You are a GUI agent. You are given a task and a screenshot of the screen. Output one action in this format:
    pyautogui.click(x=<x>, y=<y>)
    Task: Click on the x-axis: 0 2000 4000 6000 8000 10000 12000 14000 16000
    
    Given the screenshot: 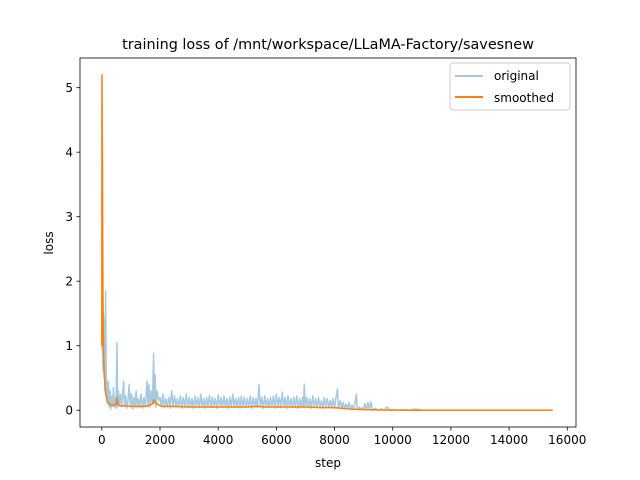 What is the action you would take?
    pyautogui.click(x=342, y=437)
    